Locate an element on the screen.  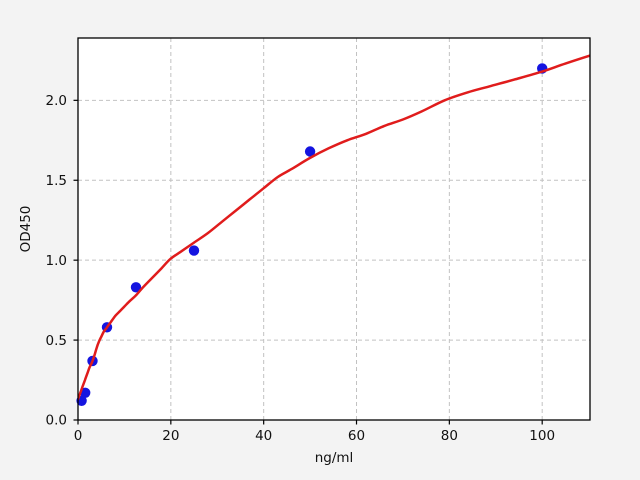
x-axis-label: ng/ml is located at coordinates (334, 458).